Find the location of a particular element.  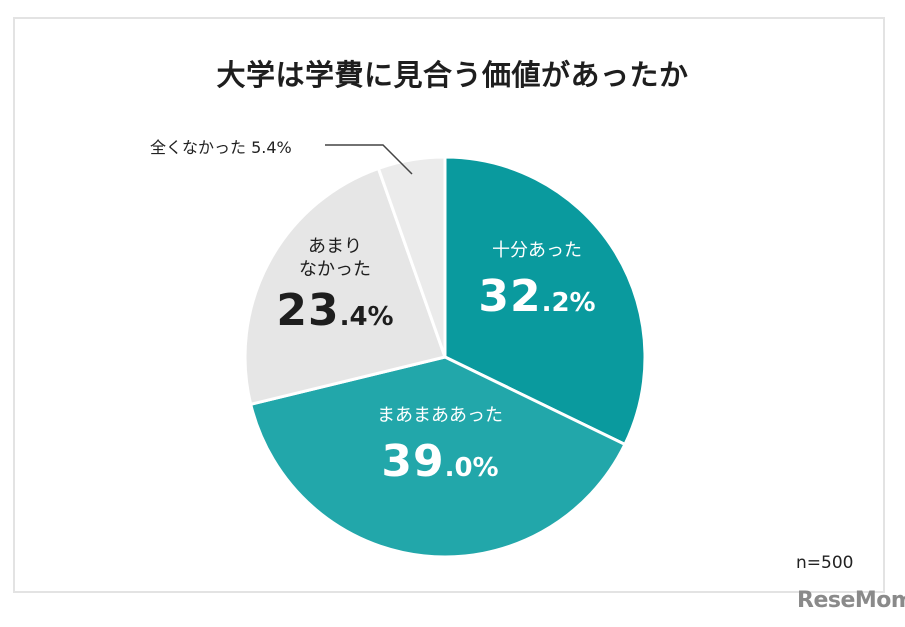

label-mattaku-nakatta: 全くなかった 5.4% is located at coordinates (221, 147).